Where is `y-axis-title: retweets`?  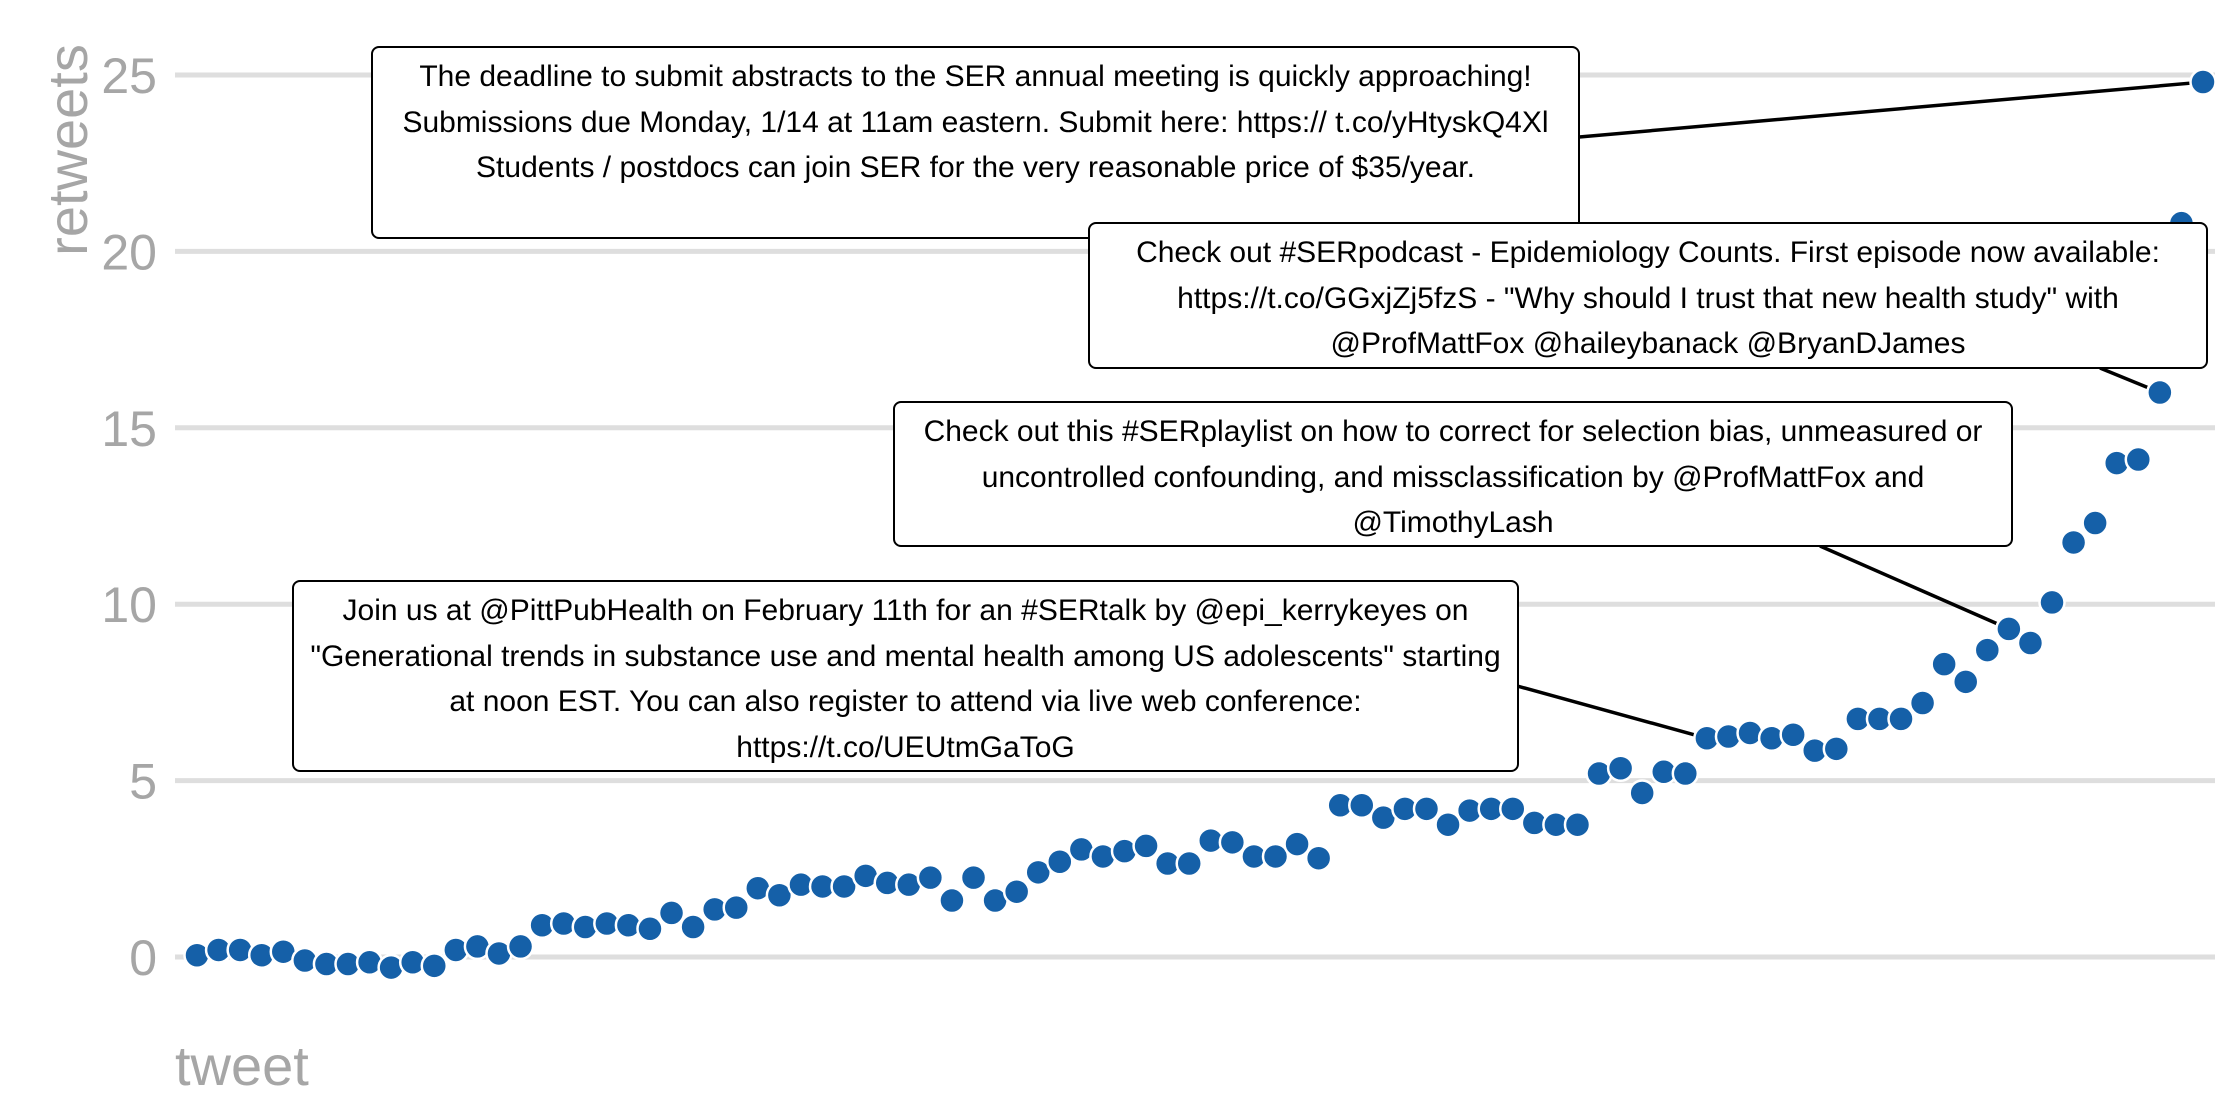
y-axis-title: retweets is located at coordinates (67, 150).